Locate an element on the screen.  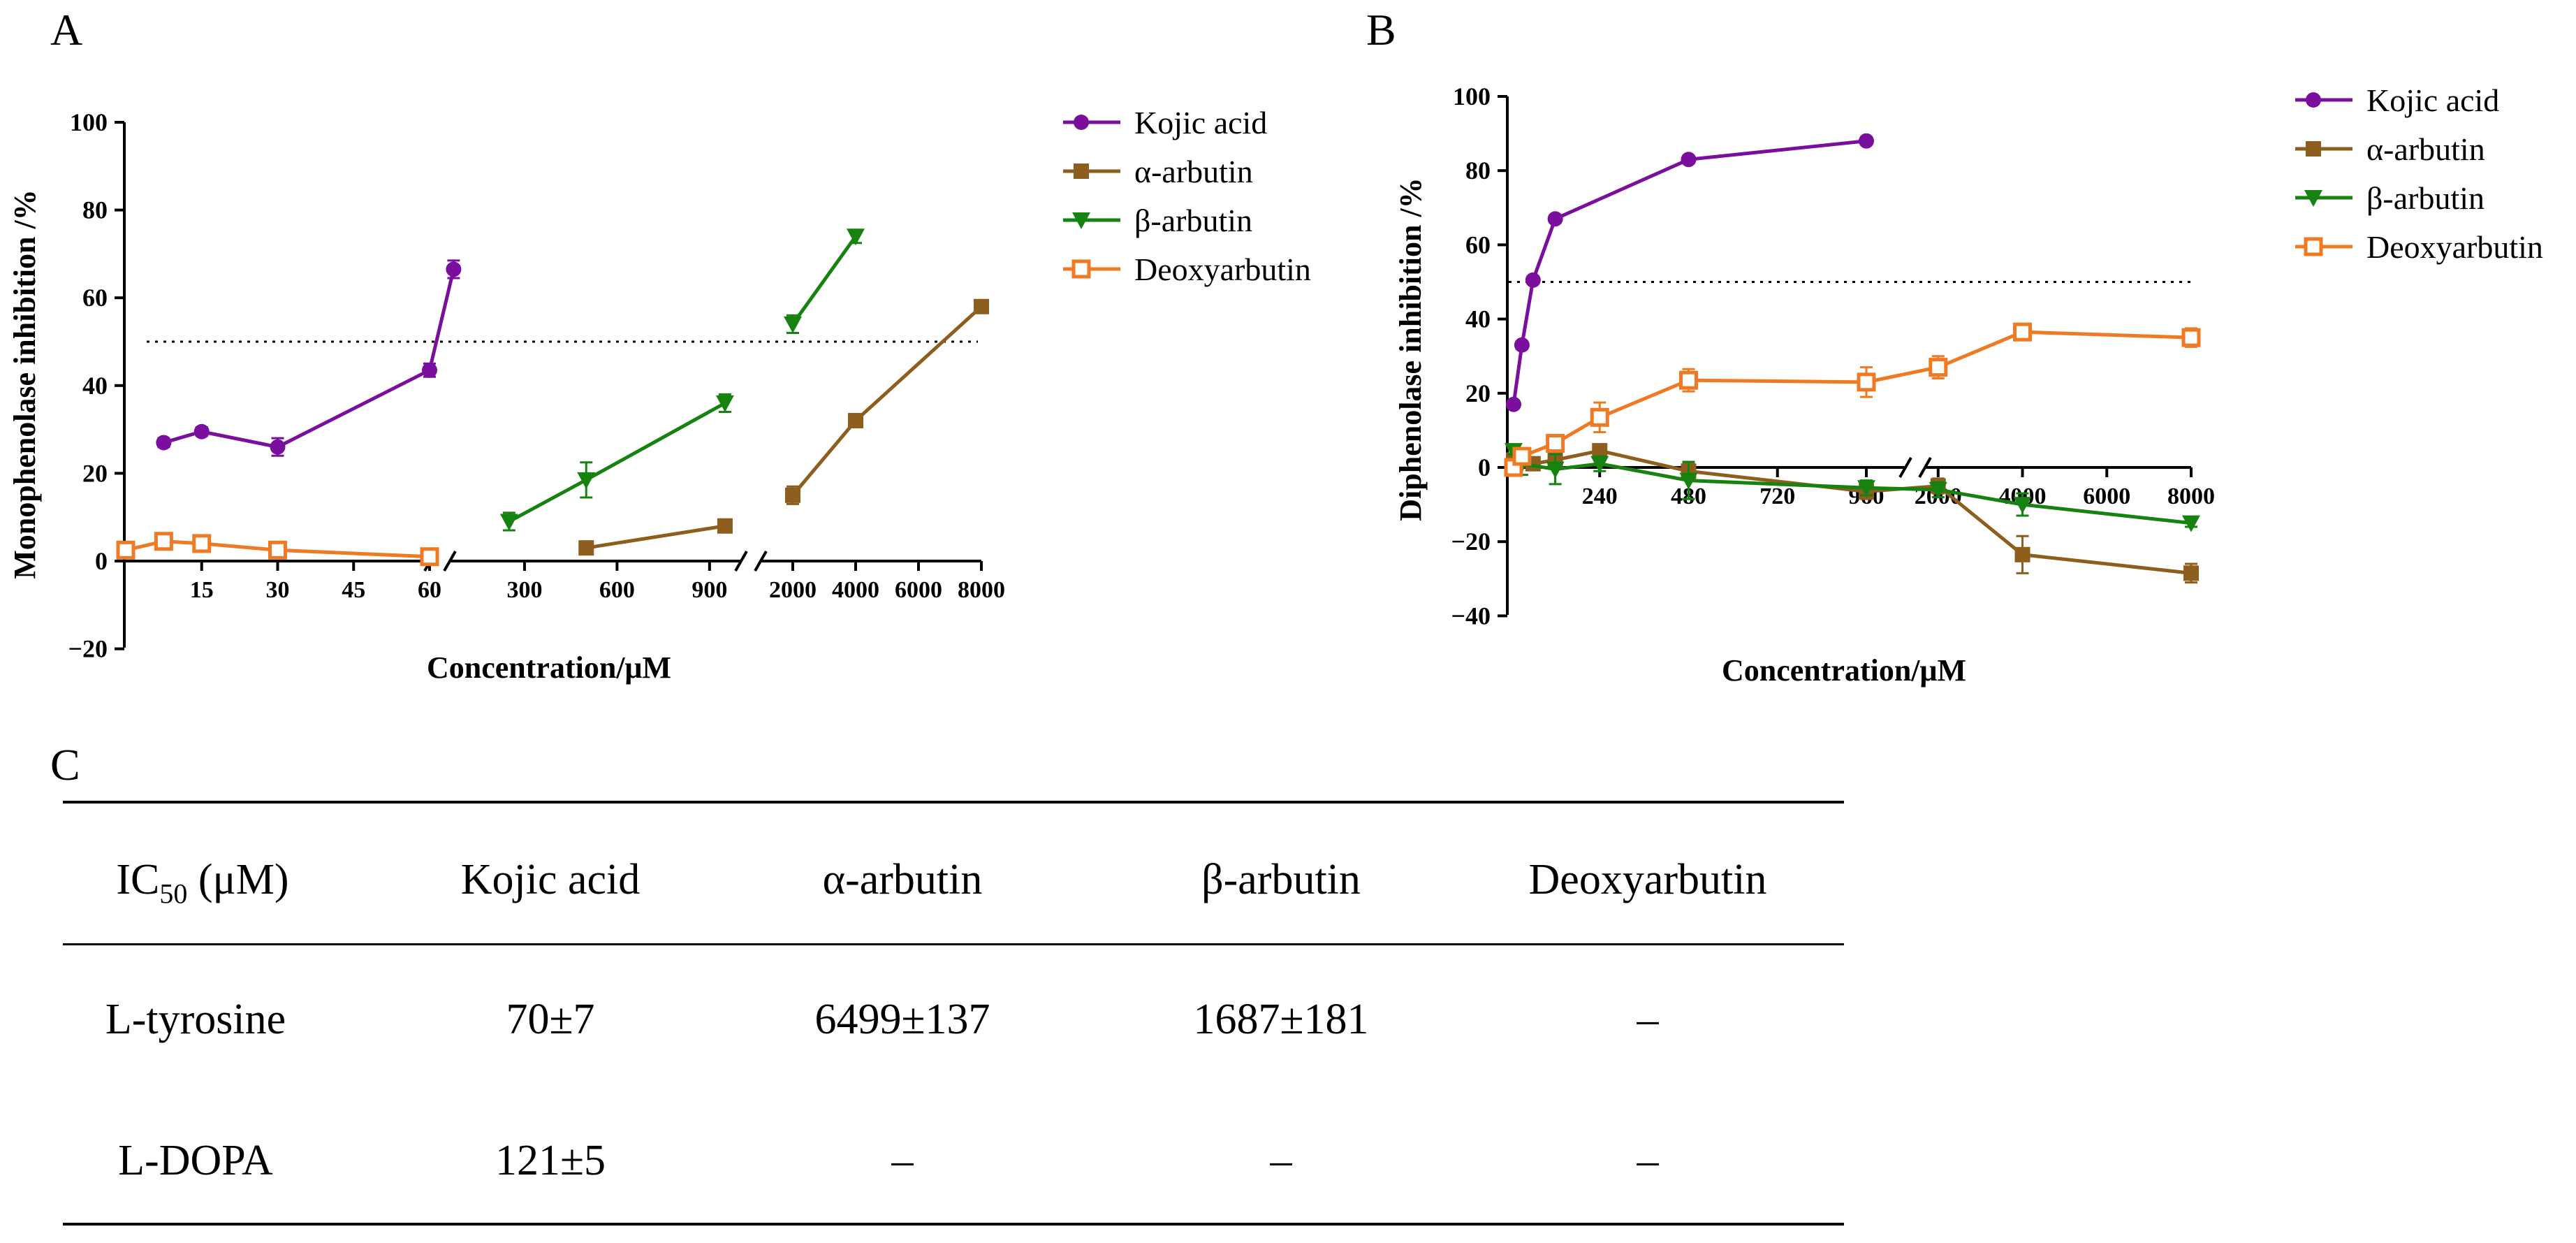
legend-item: Kojic acid is located at coordinates (2417, 99).